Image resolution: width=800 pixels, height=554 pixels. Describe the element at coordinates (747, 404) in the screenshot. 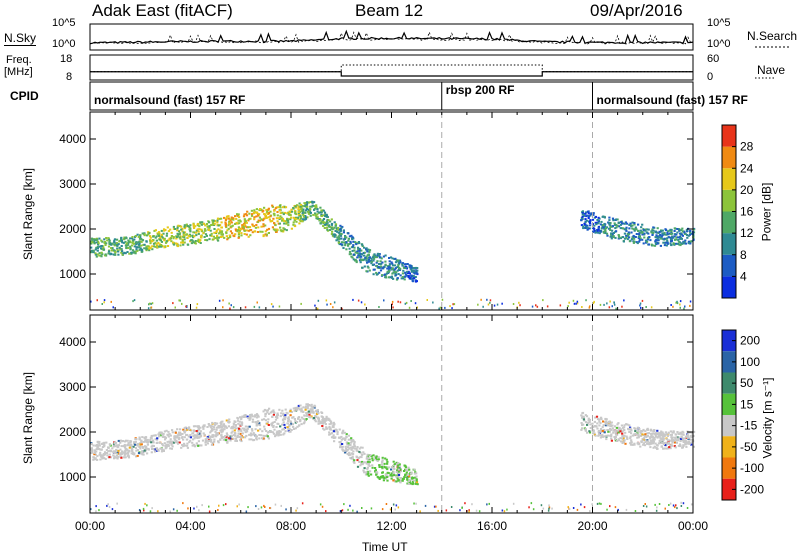

I see `velocity-colorbar-tick-label: 15` at that location.